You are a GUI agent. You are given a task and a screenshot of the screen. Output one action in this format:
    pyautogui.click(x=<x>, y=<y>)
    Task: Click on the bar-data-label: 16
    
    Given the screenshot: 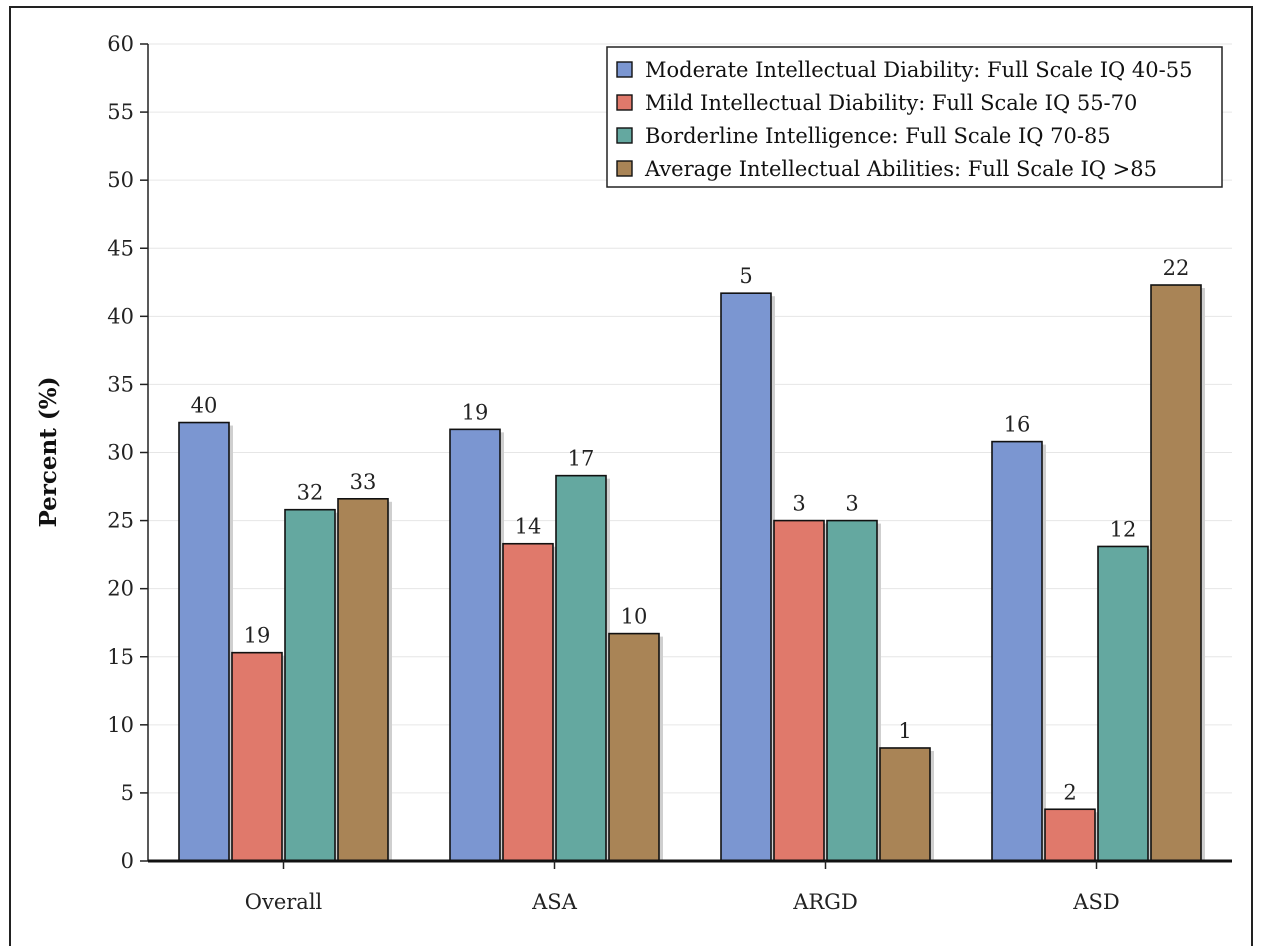 What is the action you would take?
    pyautogui.click(x=1017, y=425)
    